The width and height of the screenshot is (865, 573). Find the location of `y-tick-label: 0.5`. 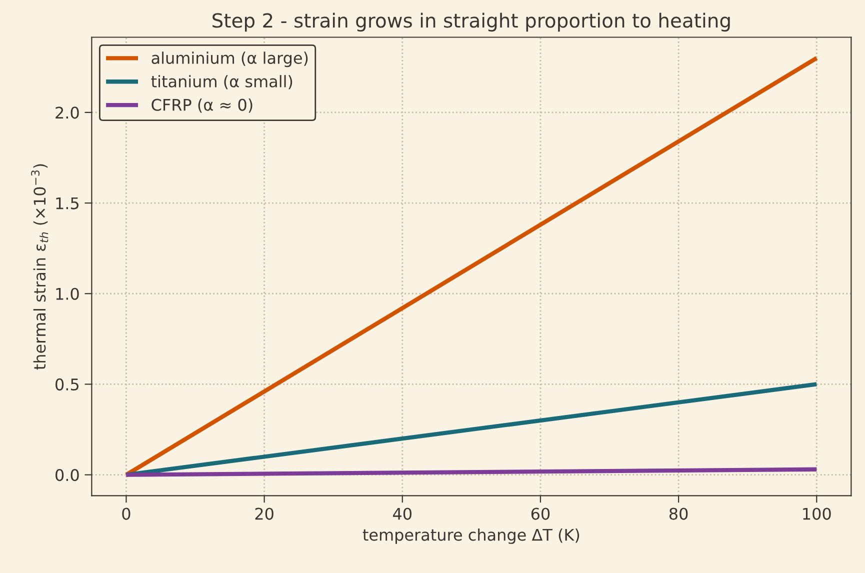

y-tick-label: 0.5 is located at coordinates (67, 384).